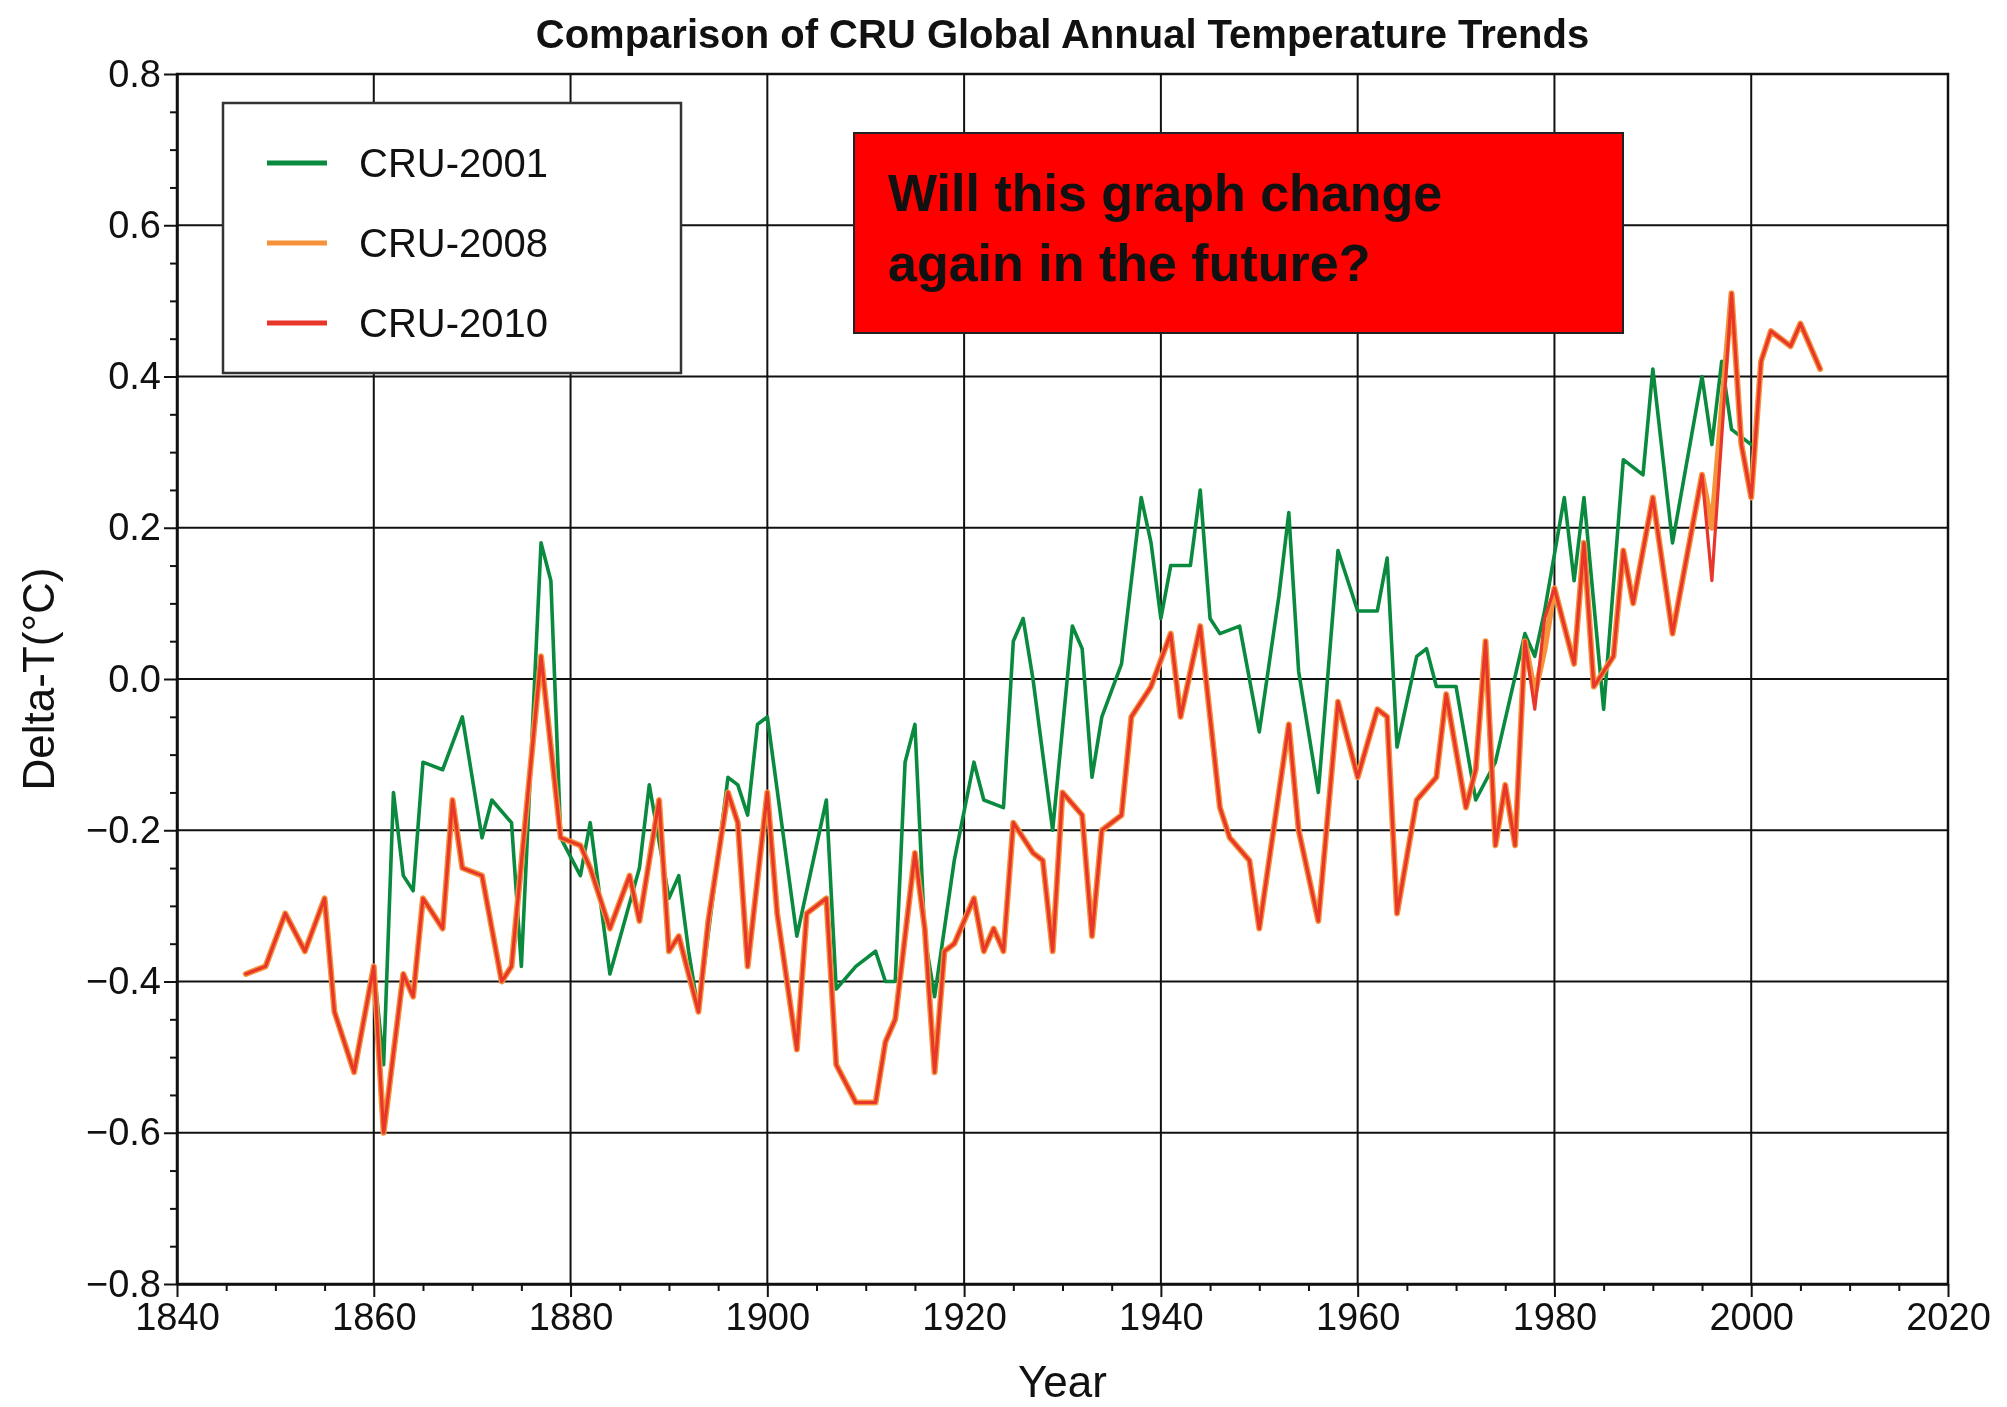 The height and width of the screenshot is (1407, 2007). What do you see at coordinates (1062, 1381) in the screenshot?
I see `x-axis-title: Year` at bounding box center [1062, 1381].